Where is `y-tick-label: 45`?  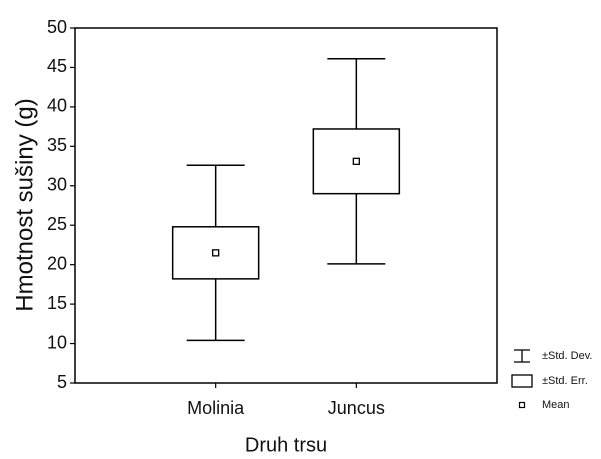 y-tick-label: 45 is located at coordinates (57, 66).